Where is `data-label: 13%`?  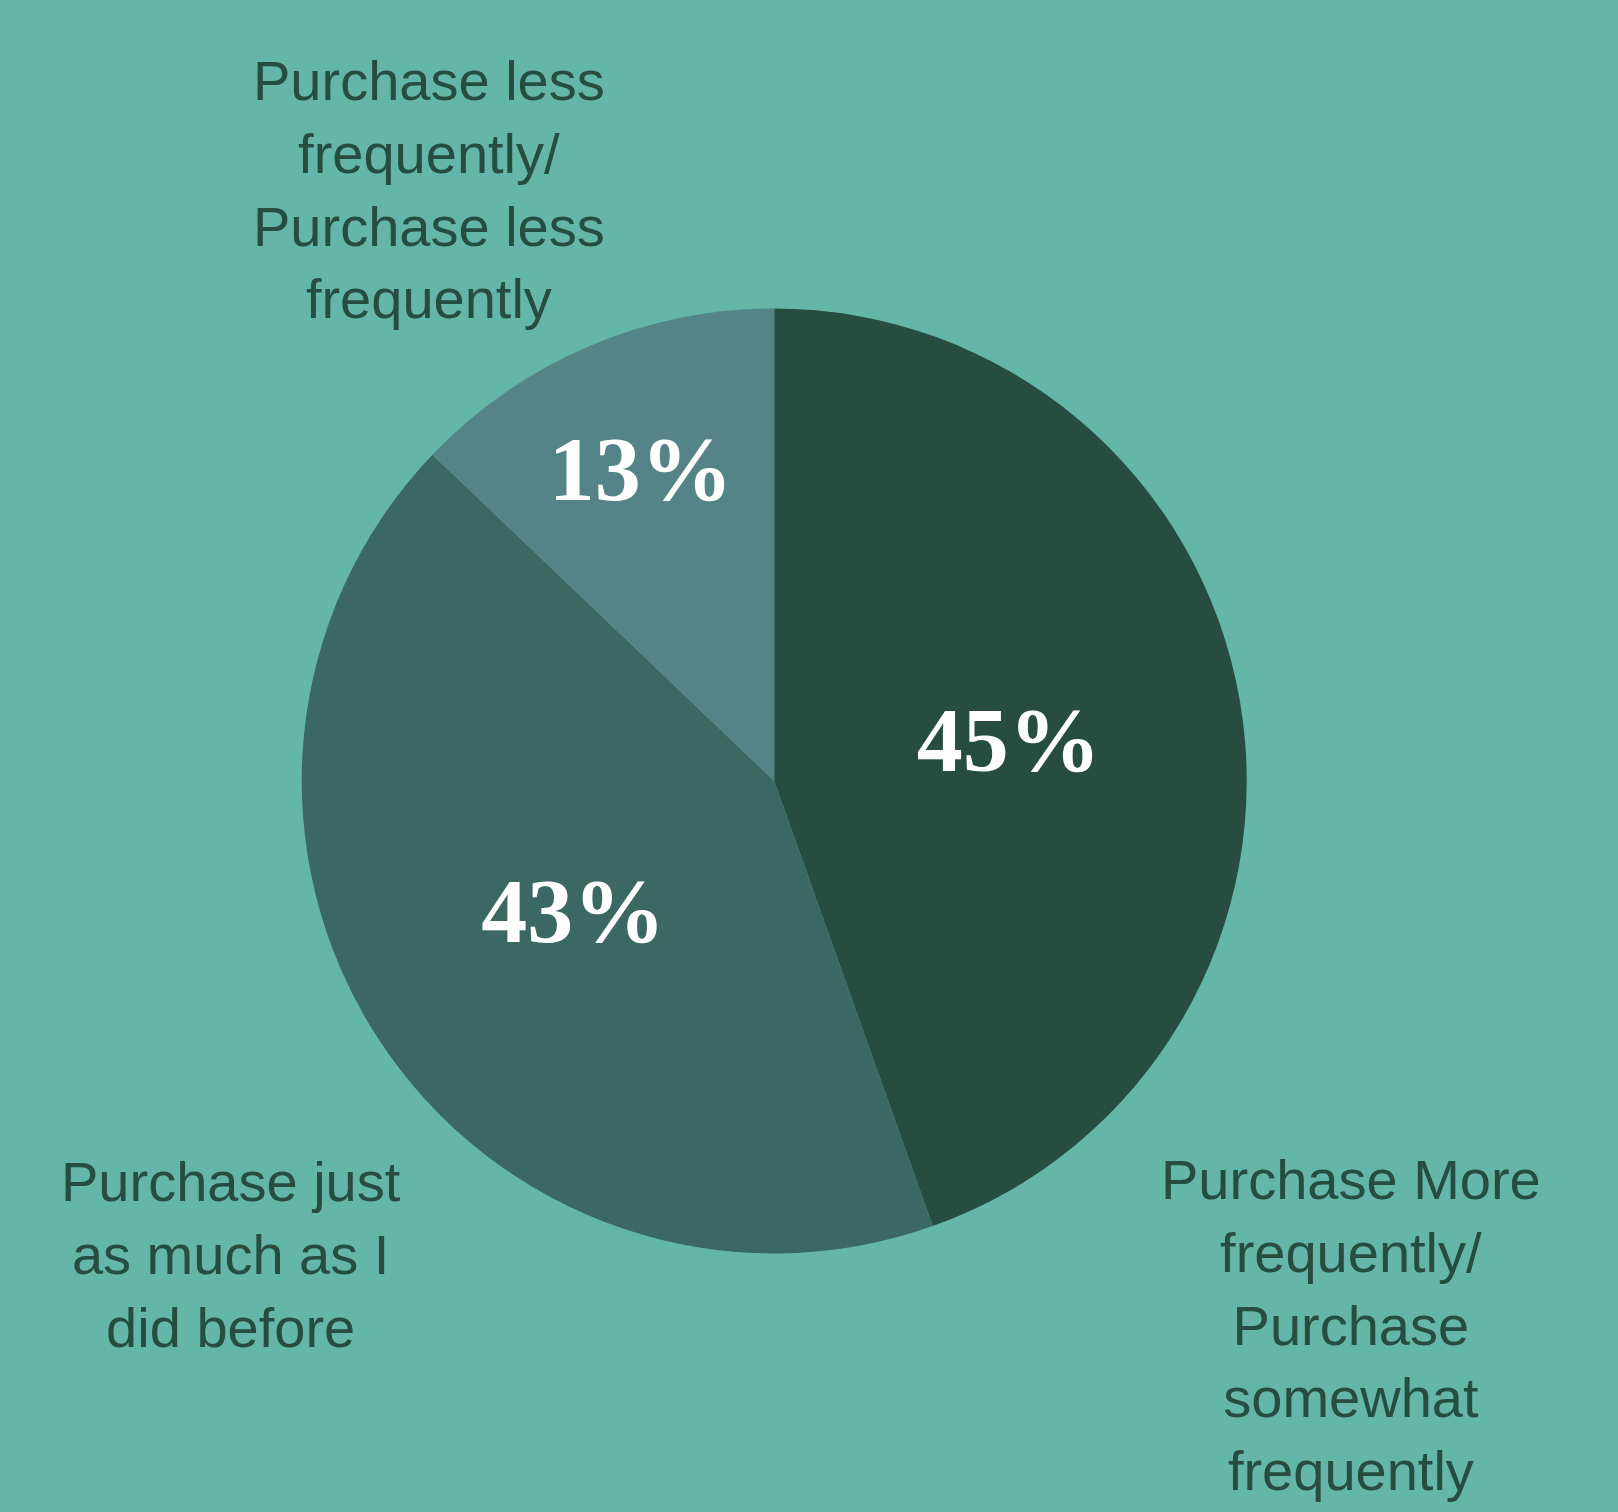 data-label: 13% is located at coordinates (640, 469).